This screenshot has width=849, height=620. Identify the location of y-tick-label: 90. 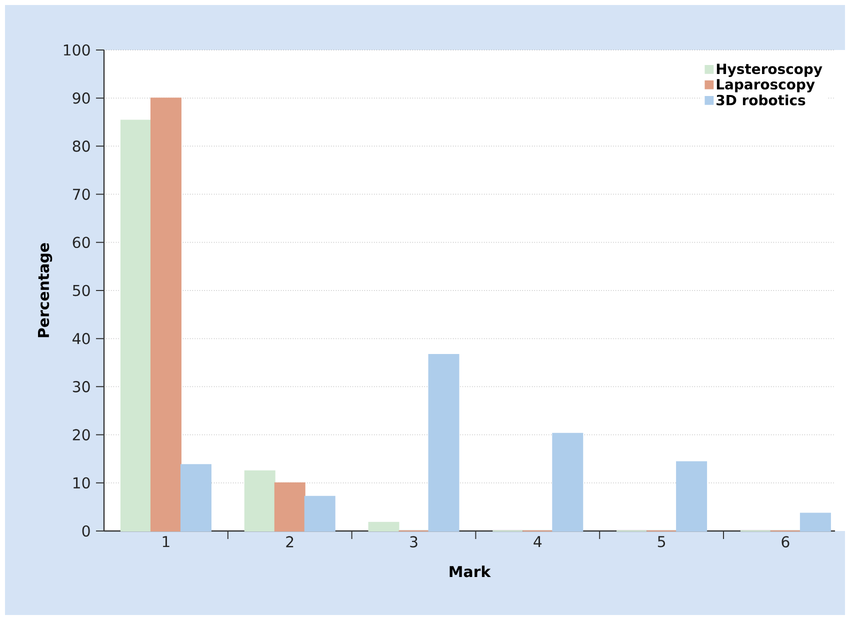
(81, 98).